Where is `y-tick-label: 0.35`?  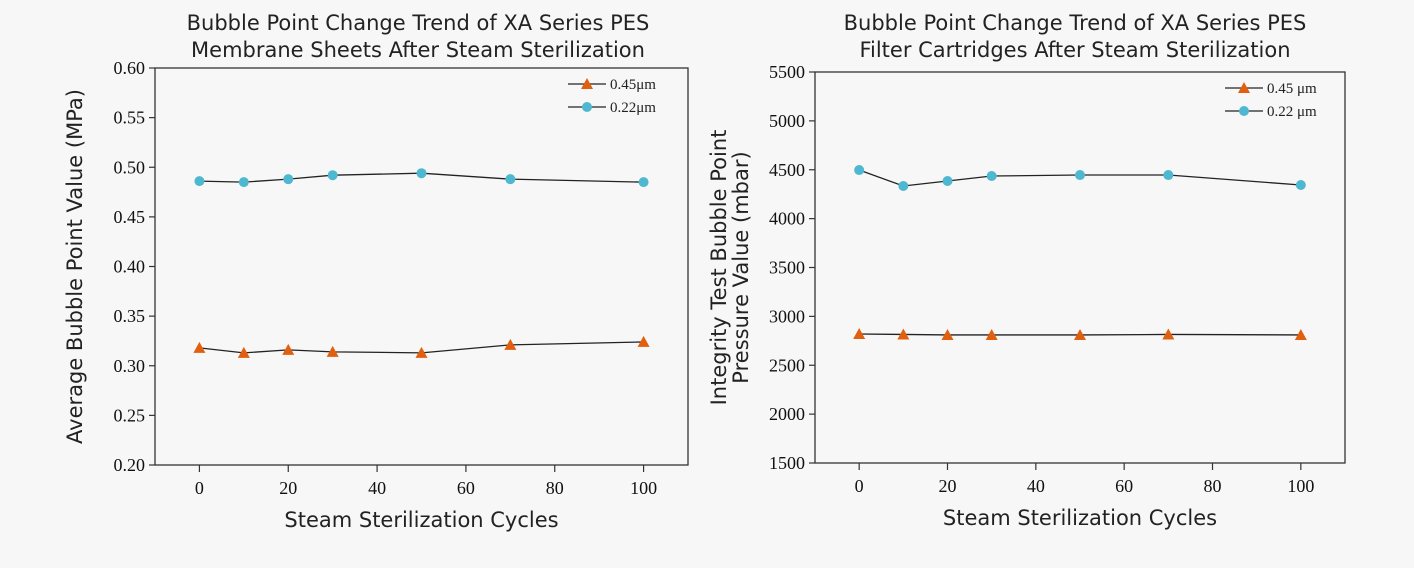 y-tick-label: 0.35 is located at coordinates (130, 316).